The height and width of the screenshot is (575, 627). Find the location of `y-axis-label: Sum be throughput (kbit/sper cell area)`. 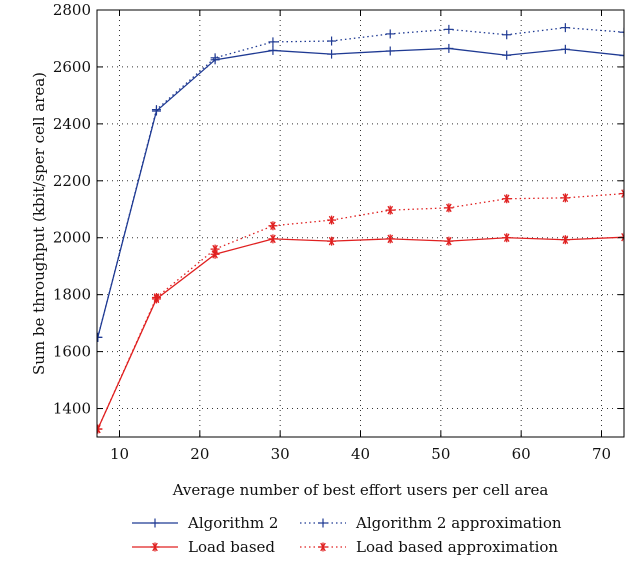

y-axis-label: Sum be throughput (kbit/sper cell area) is located at coordinates (39, 223).